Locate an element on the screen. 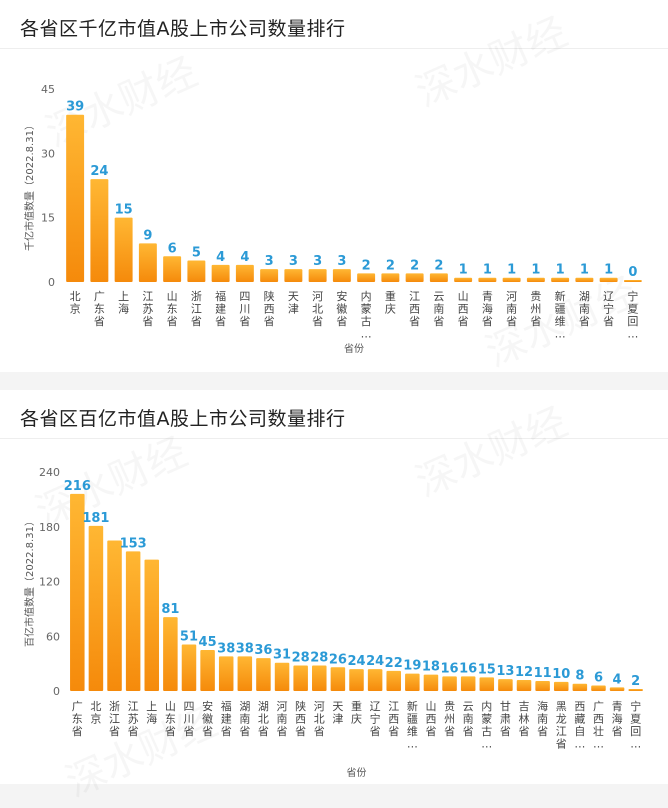 The image size is (668, 808). x-tick-char: 夏 is located at coordinates (635, 719).